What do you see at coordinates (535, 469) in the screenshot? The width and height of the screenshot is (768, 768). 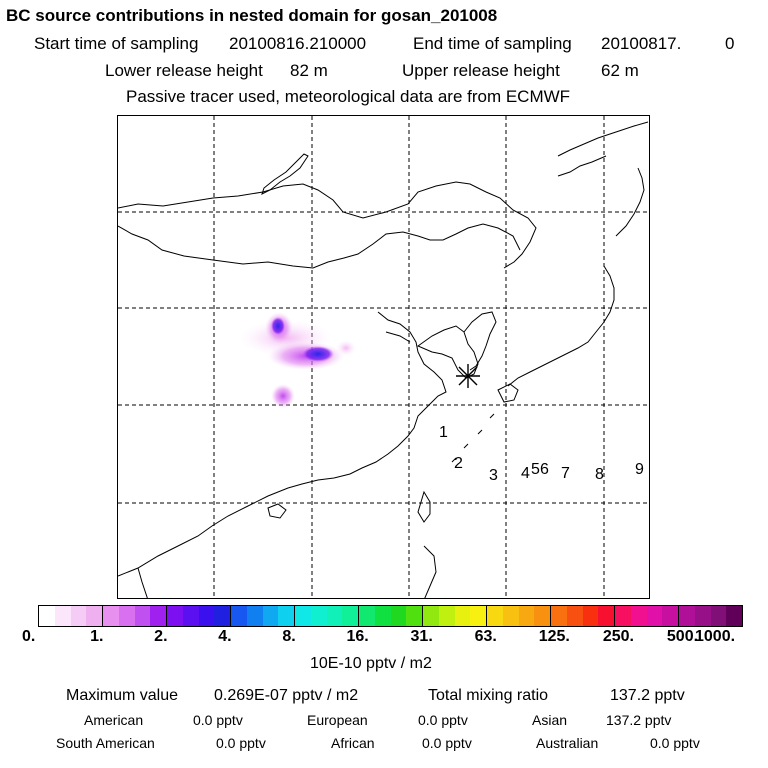 I see `site-label-5: 5` at bounding box center [535, 469].